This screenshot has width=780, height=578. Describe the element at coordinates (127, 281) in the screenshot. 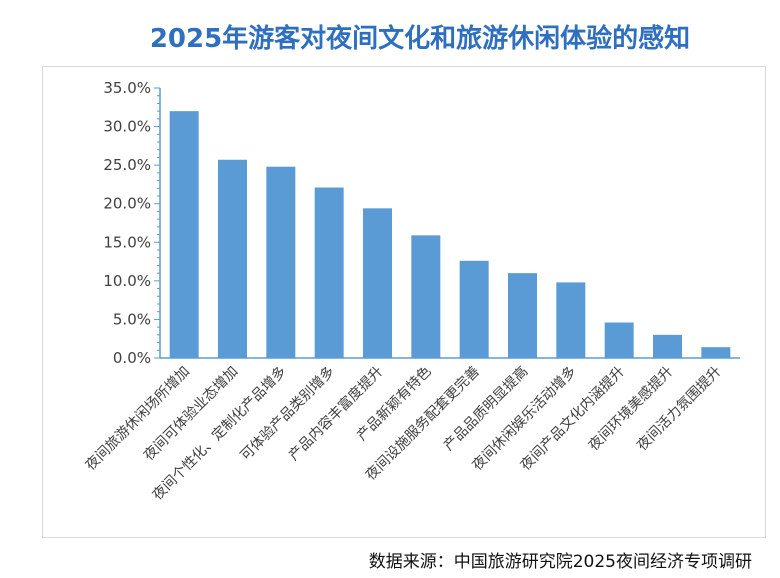

I see `y-tick-label: 10.0%` at that location.